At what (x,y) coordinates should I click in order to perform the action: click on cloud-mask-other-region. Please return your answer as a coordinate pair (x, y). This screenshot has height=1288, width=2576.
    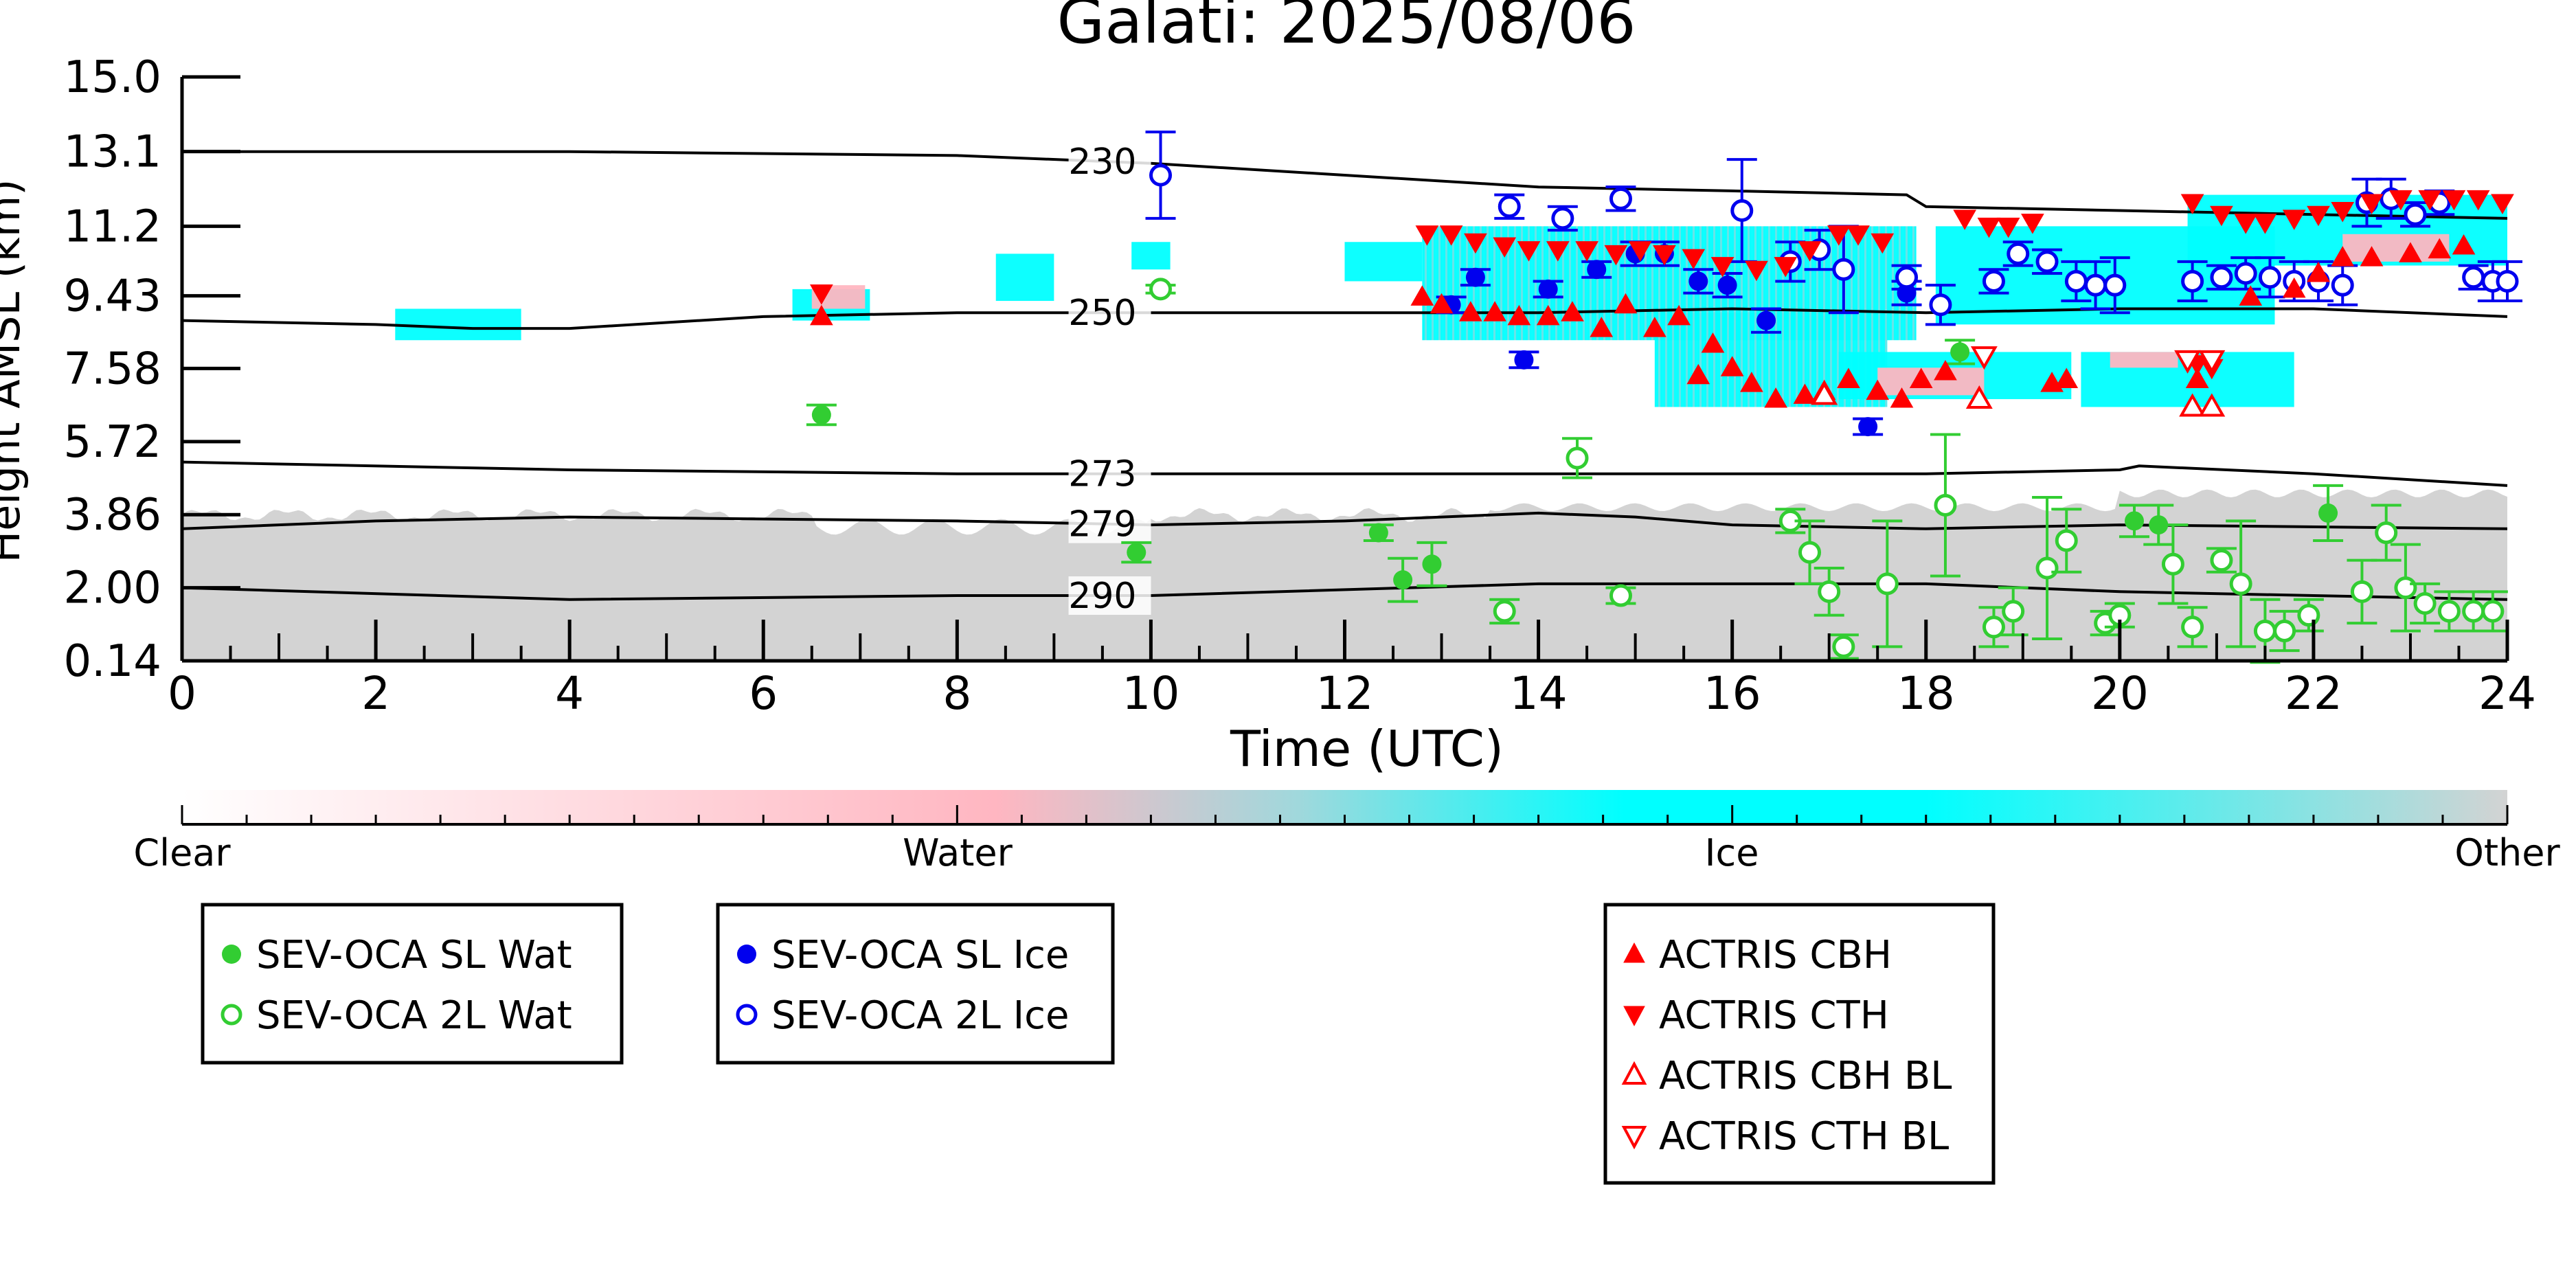
    Looking at the image, I should click on (1344, 575).